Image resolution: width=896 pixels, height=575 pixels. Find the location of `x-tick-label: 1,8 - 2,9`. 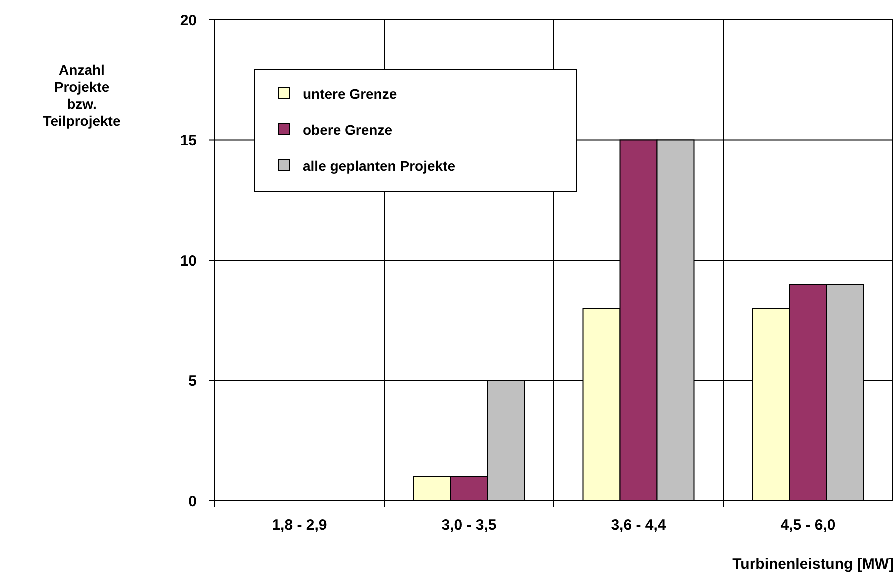

x-tick-label: 1,8 - 2,9 is located at coordinates (300, 525).